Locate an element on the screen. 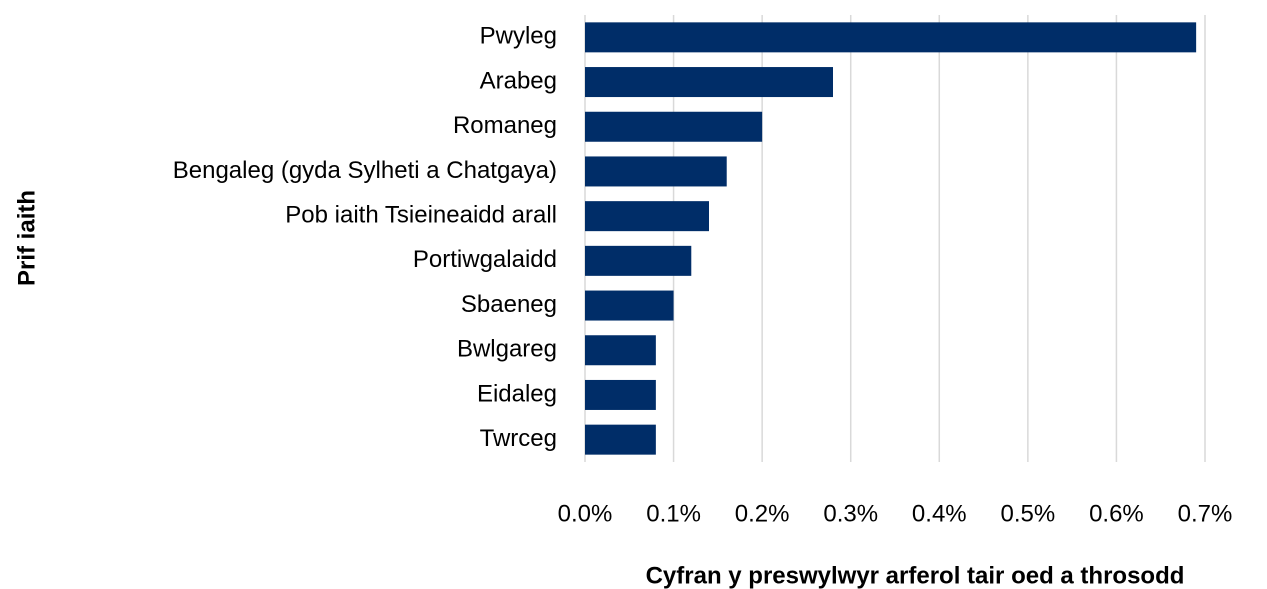 The width and height of the screenshot is (1267, 589). y-tick-label: Twrceg is located at coordinates (518, 438).